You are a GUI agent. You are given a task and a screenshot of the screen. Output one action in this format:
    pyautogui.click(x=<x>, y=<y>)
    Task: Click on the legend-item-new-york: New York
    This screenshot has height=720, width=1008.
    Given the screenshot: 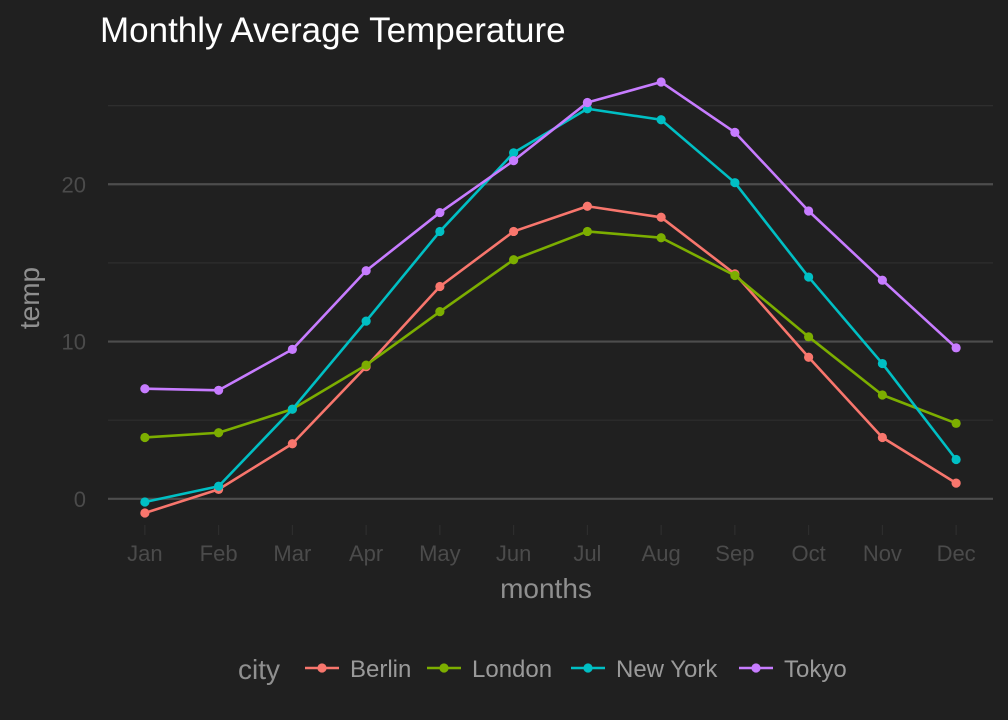 What is the action you would take?
    pyautogui.click(x=644, y=669)
    